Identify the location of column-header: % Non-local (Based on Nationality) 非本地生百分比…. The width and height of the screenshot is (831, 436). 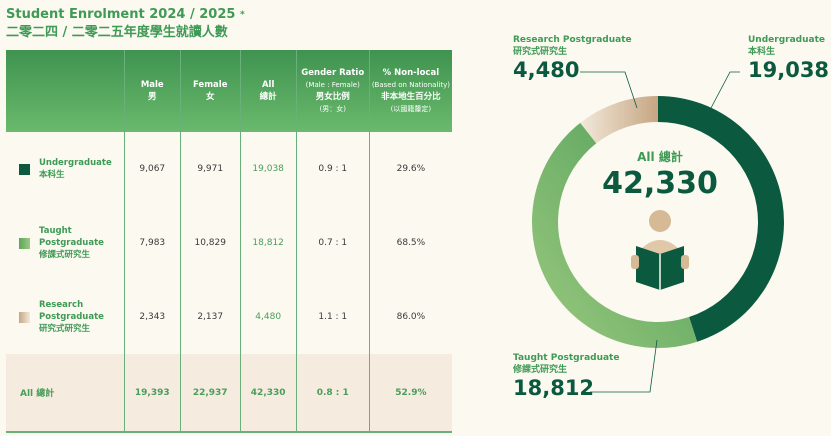
(410, 91).